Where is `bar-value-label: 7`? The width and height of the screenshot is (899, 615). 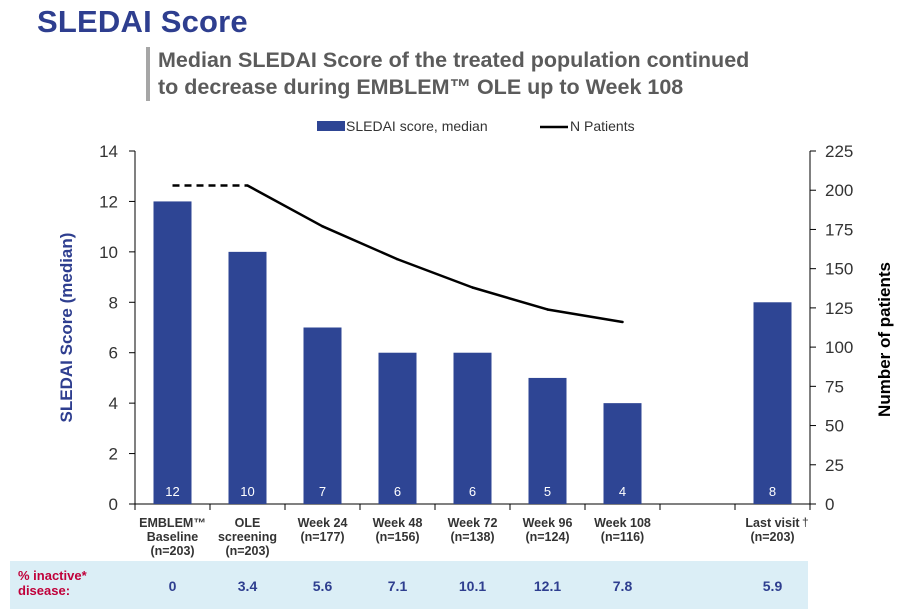 bar-value-label: 7 is located at coordinates (322, 491).